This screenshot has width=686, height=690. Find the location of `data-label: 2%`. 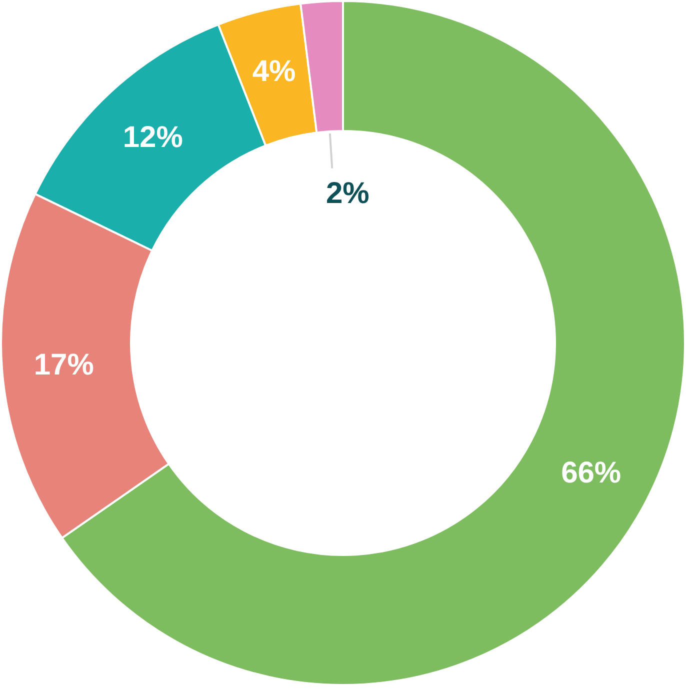

data-label: 2% is located at coordinates (348, 193).